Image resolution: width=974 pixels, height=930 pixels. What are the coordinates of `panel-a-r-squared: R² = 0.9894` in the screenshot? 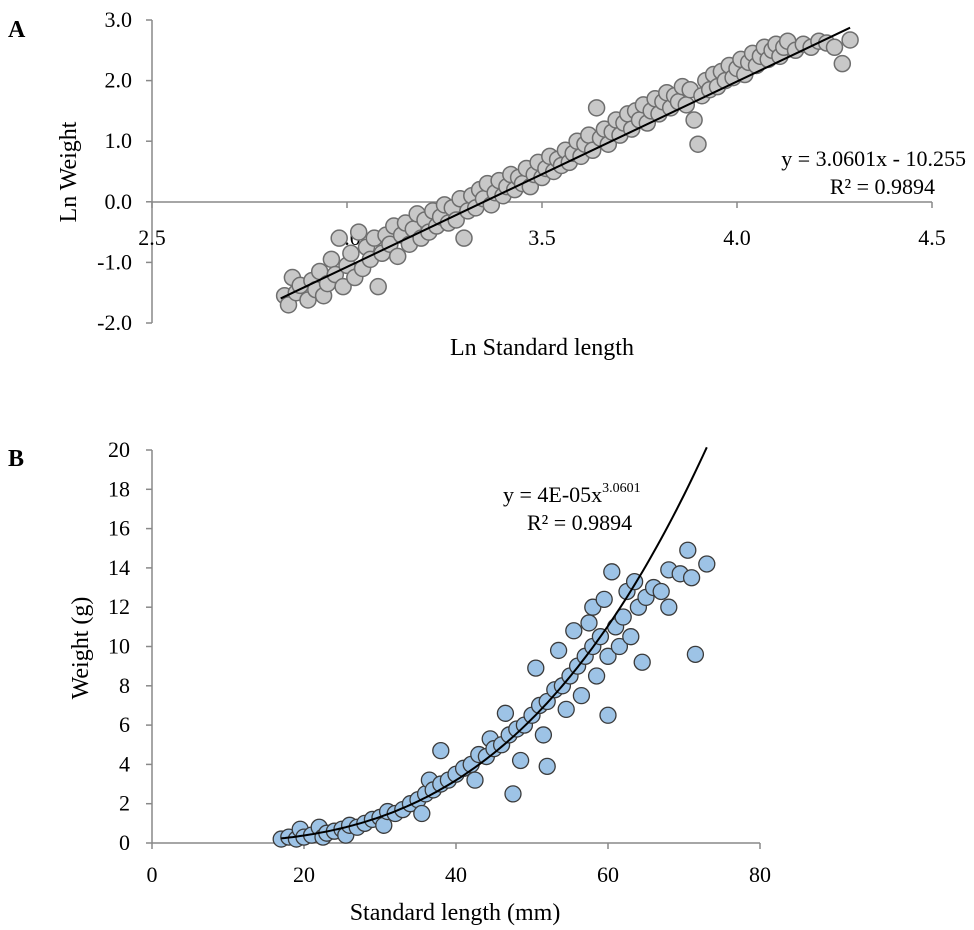 It's located at (882, 186).